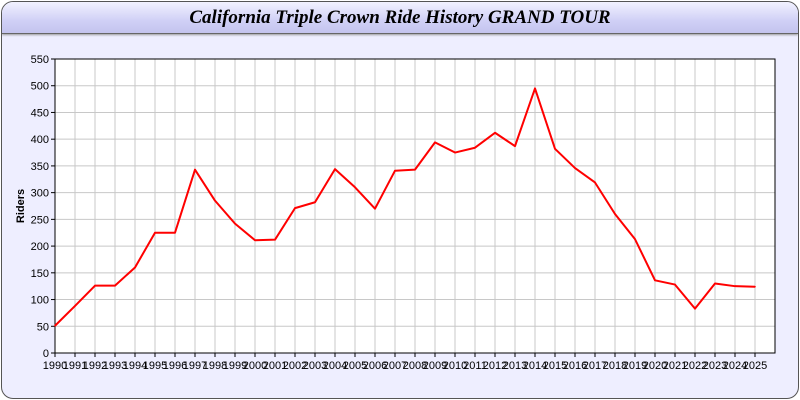 This screenshot has width=800, height=400. I want to click on x-tick-label: 2008, so click(415, 366).